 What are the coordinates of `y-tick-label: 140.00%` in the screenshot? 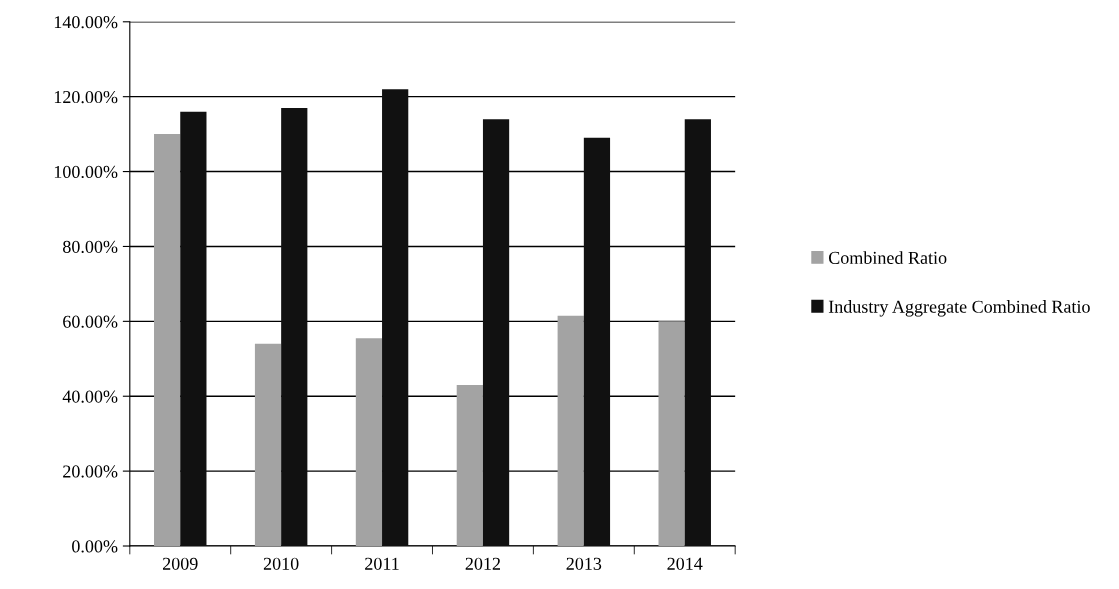 It's located at (86, 22).